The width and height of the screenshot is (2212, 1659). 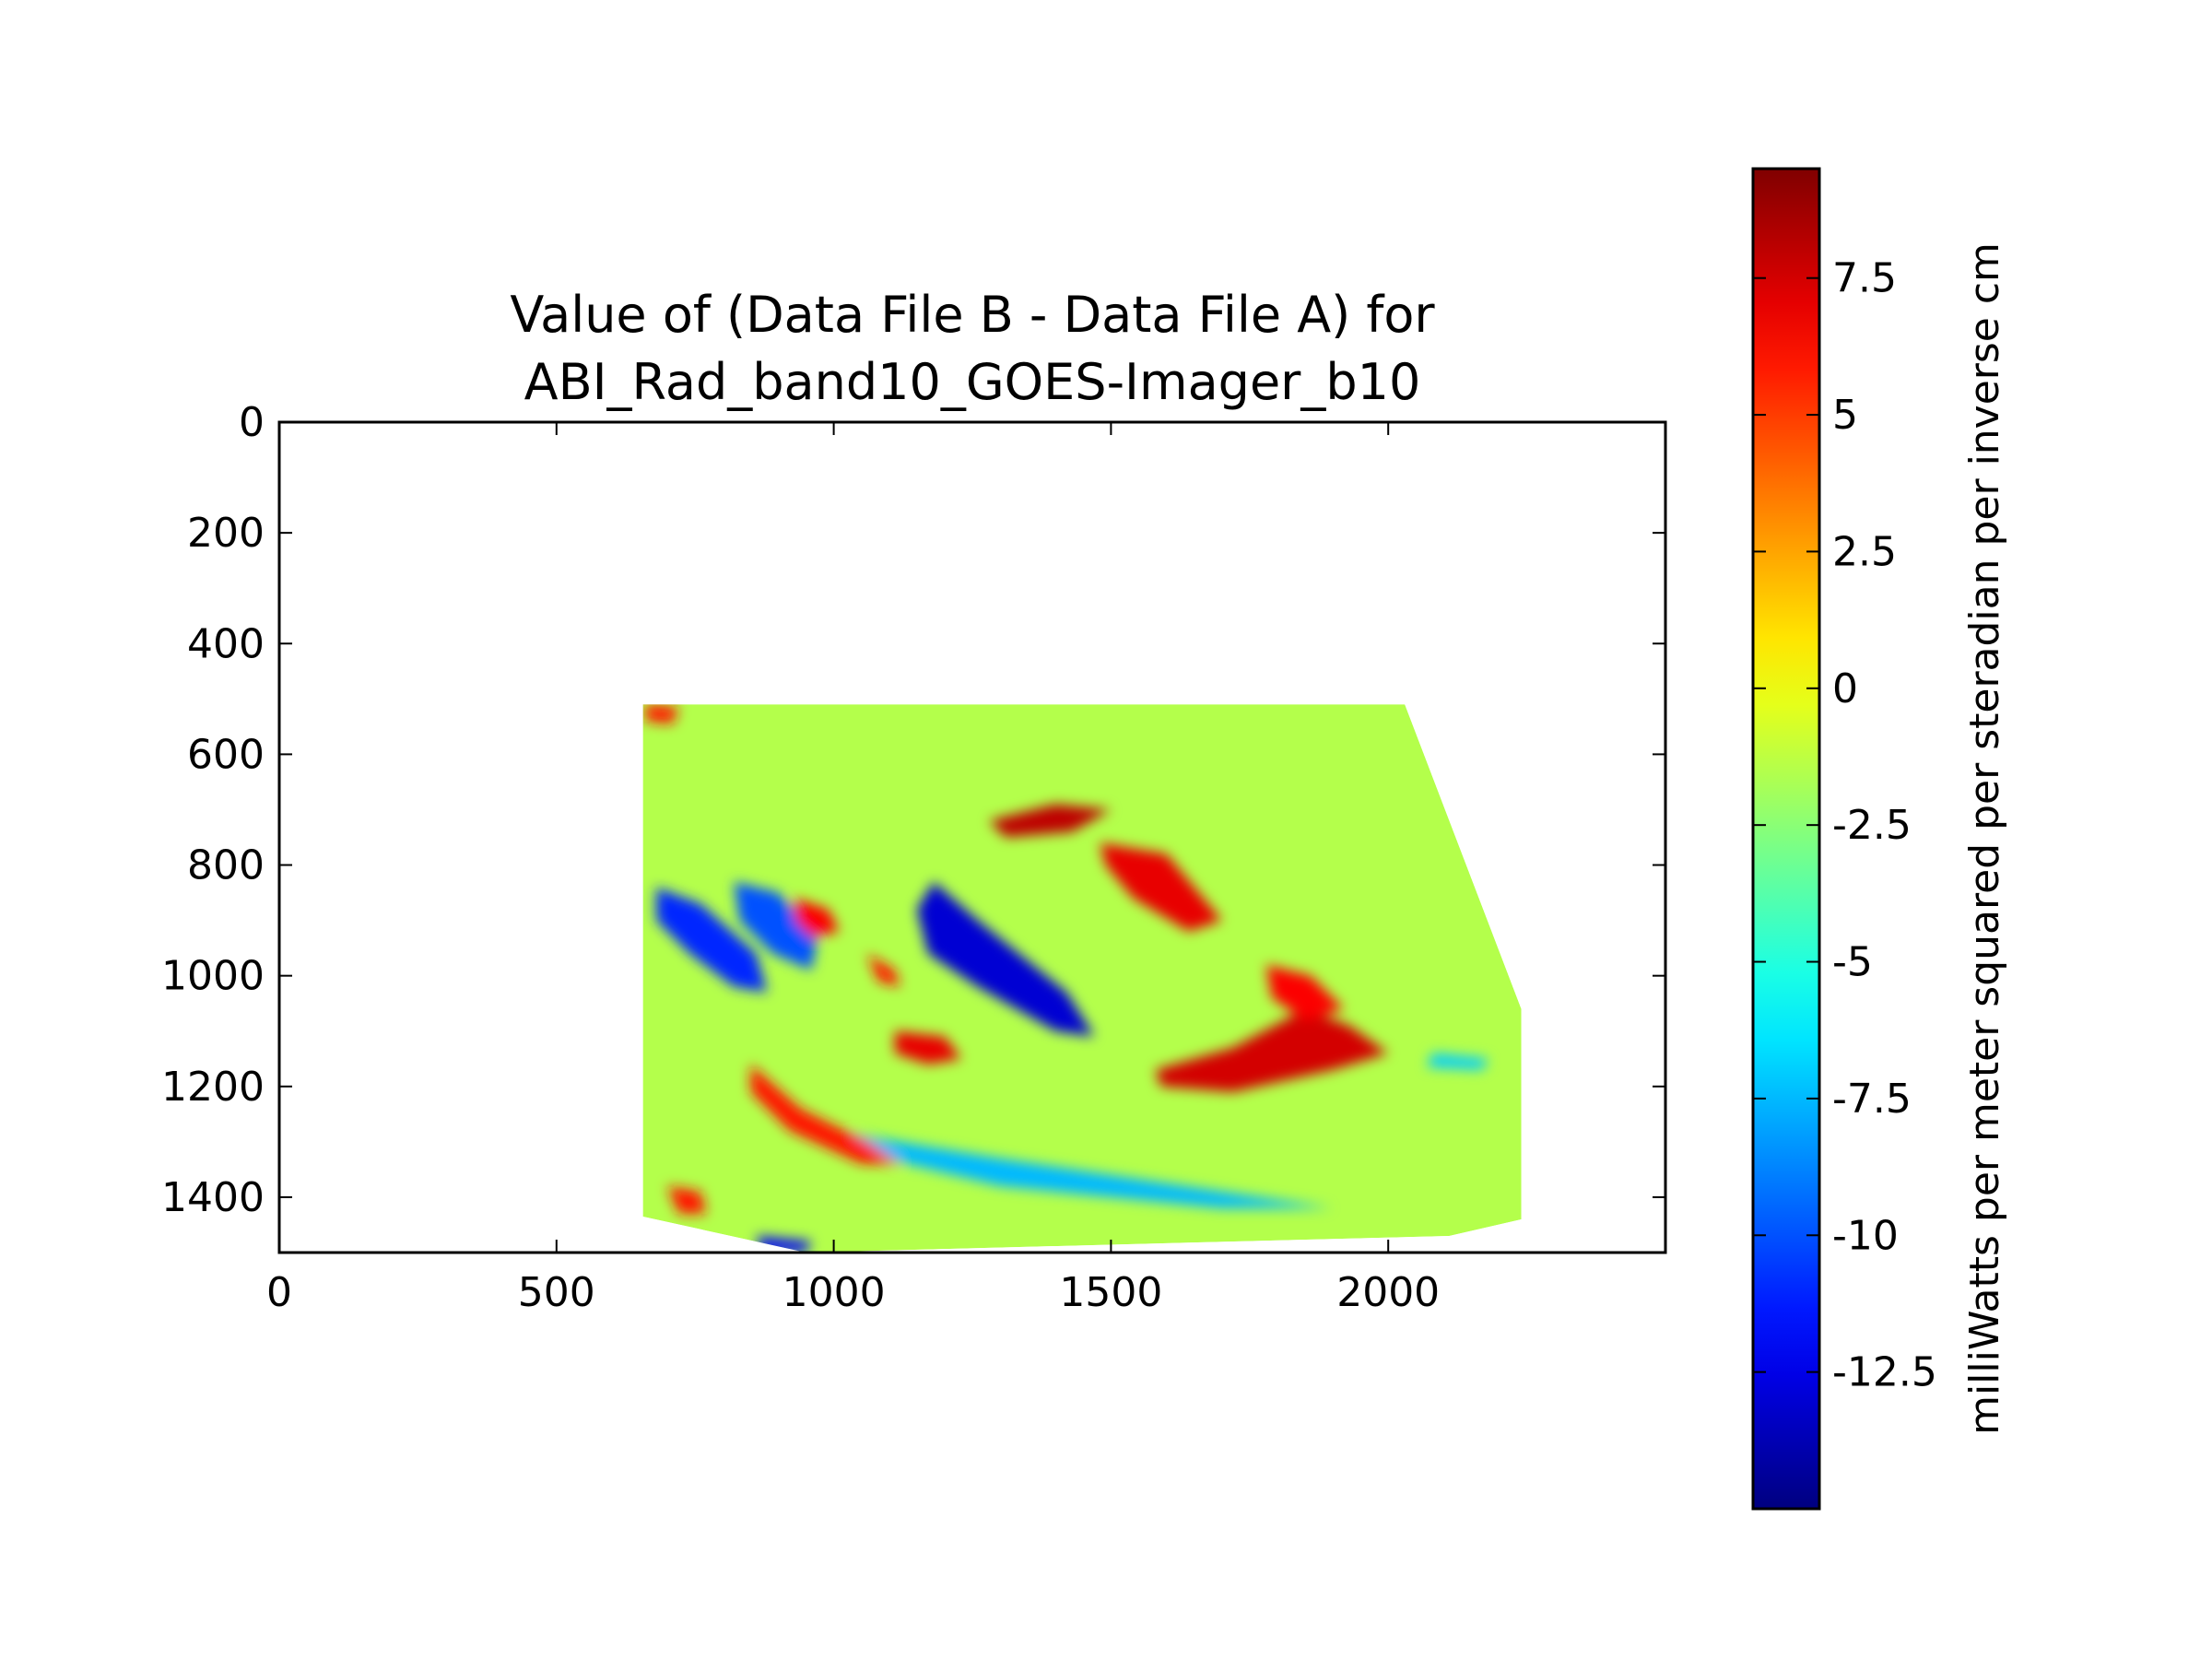 What do you see at coordinates (1884, 1372) in the screenshot?
I see `colorbar-tick-label: -12.5` at bounding box center [1884, 1372].